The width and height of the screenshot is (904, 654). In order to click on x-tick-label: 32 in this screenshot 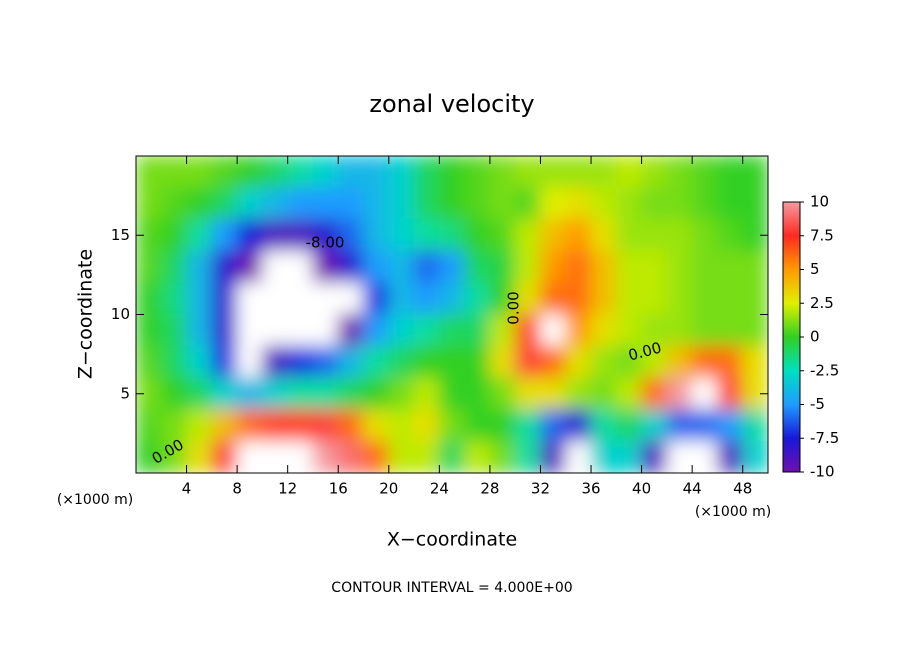, I will do `click(540, 489)`.